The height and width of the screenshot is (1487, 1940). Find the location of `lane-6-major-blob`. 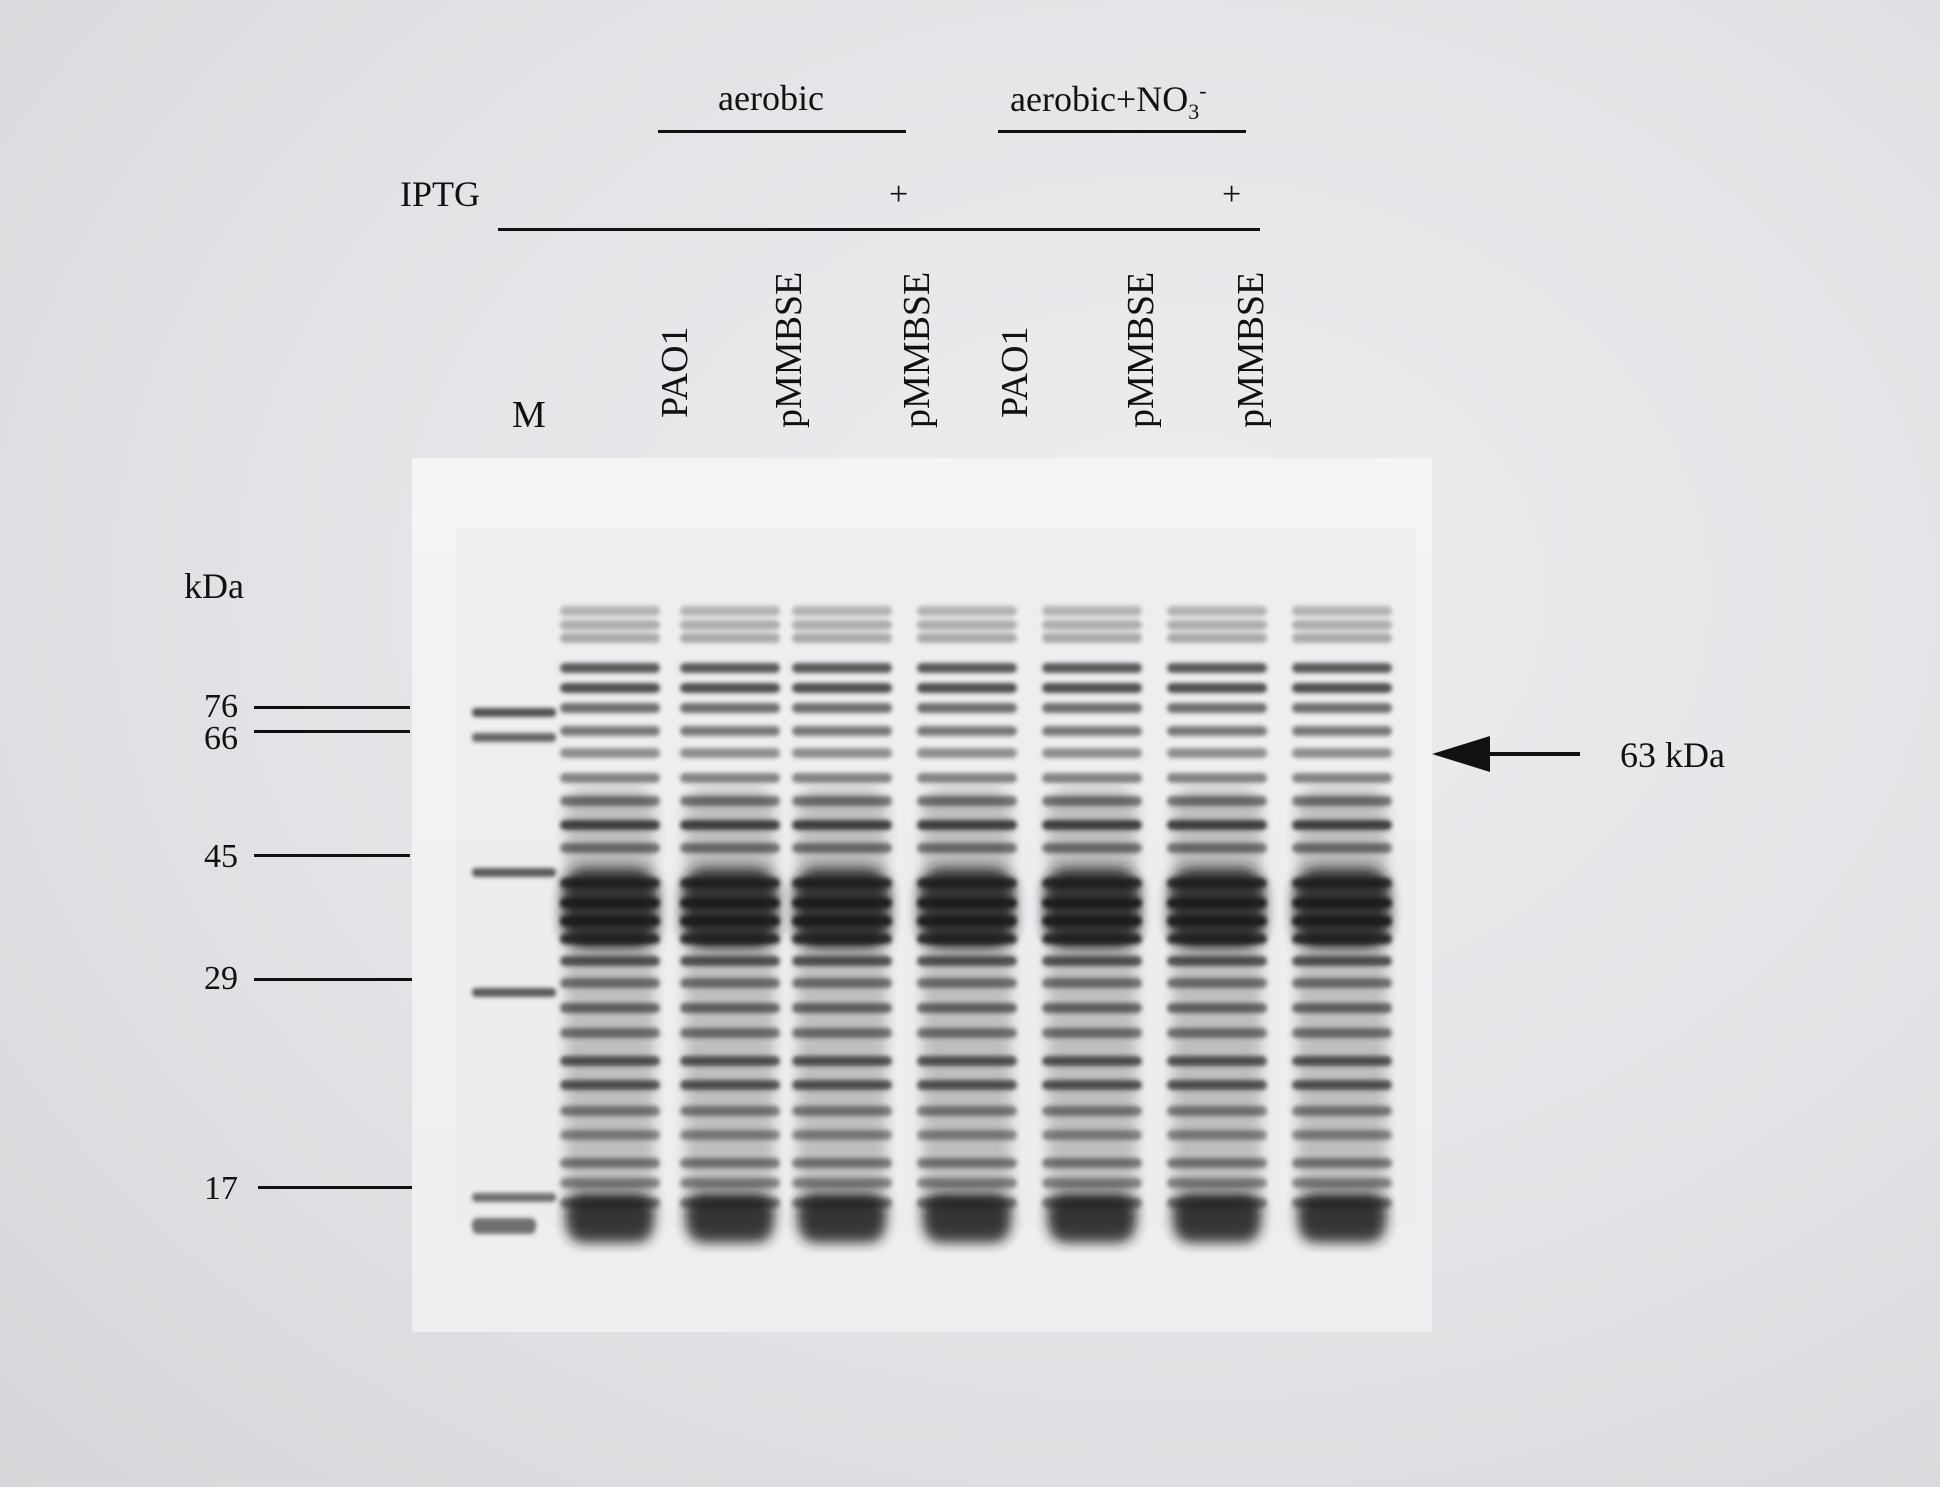

lane-6-major-blob is located at coordinates (1217, 908).